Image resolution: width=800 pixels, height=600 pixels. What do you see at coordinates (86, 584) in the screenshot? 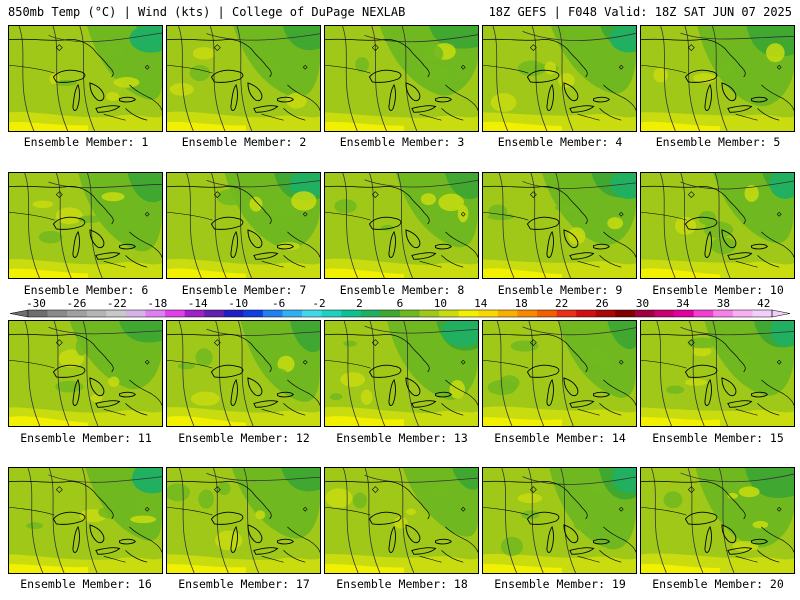
I see `ensemble-member-label: Ensemble Member: 16` at bounding box center [86, 584].